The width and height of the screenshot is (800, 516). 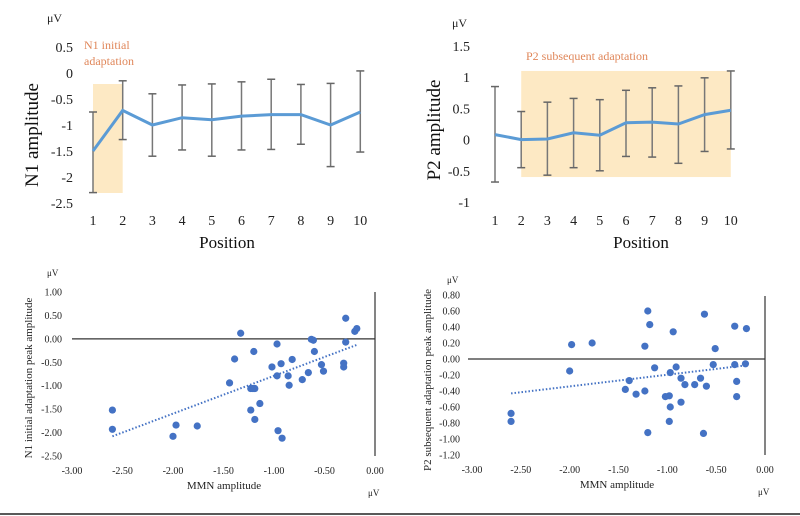 I want to click on s1-y-tick-label: -2.50, so click(x=51, y=457).